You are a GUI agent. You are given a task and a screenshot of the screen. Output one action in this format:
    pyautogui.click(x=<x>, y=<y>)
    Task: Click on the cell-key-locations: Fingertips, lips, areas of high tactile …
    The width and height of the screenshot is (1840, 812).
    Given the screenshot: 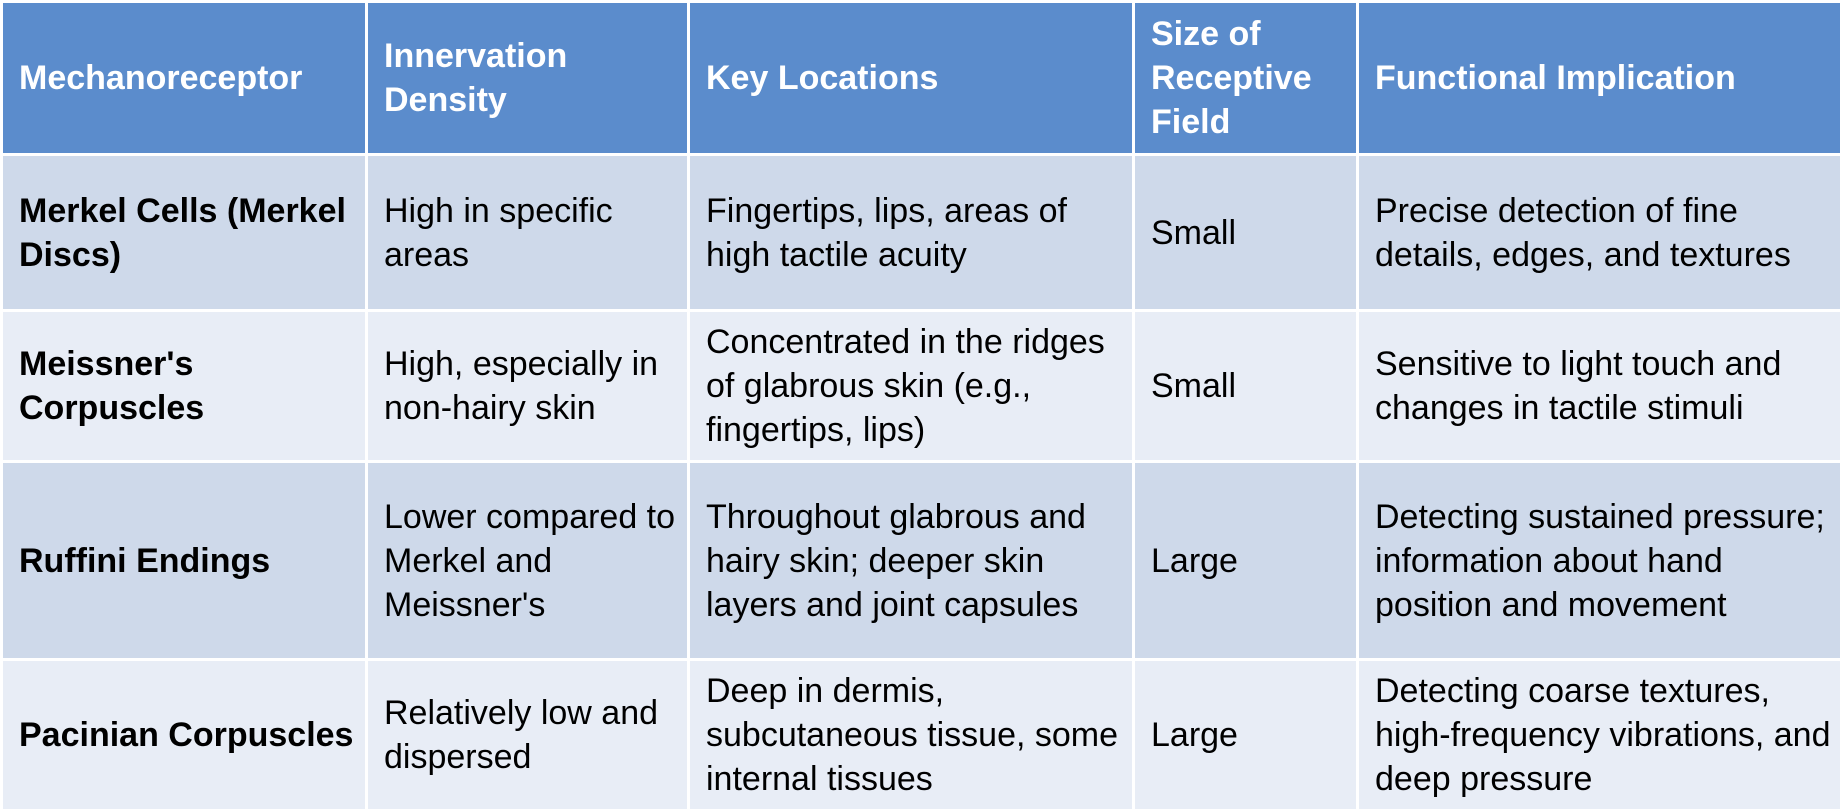 What is the action you would take?
    pyautogui.click(x=911, y=233)
    